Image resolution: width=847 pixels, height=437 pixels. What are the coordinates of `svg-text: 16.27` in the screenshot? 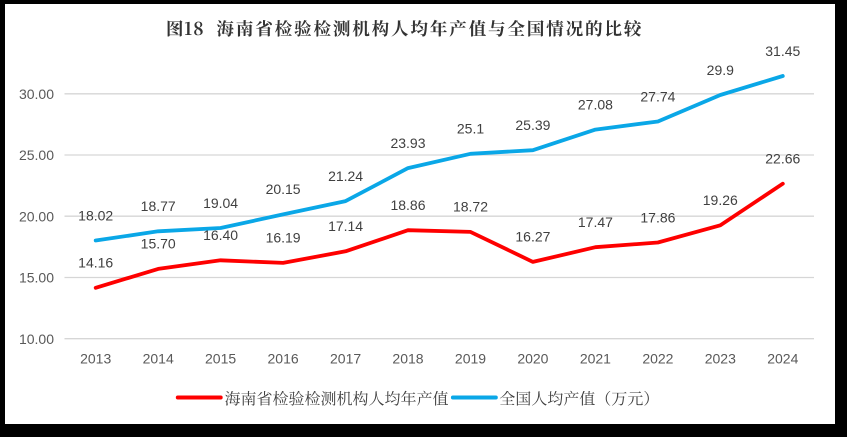 It's located at (532, 237).